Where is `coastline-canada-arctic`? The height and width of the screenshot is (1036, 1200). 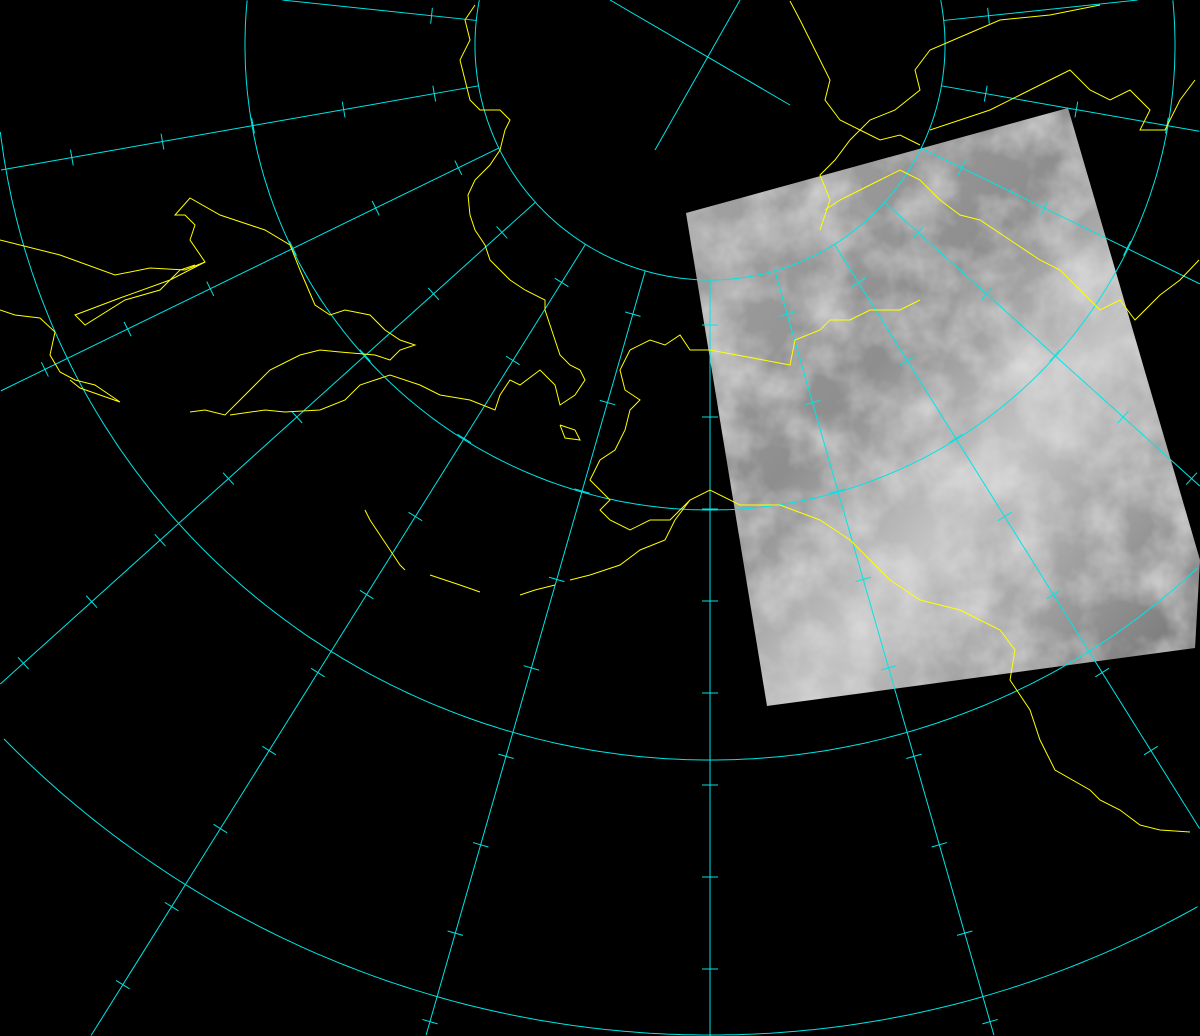
coastline-canada-arctic is located at coordinates (960, 117).